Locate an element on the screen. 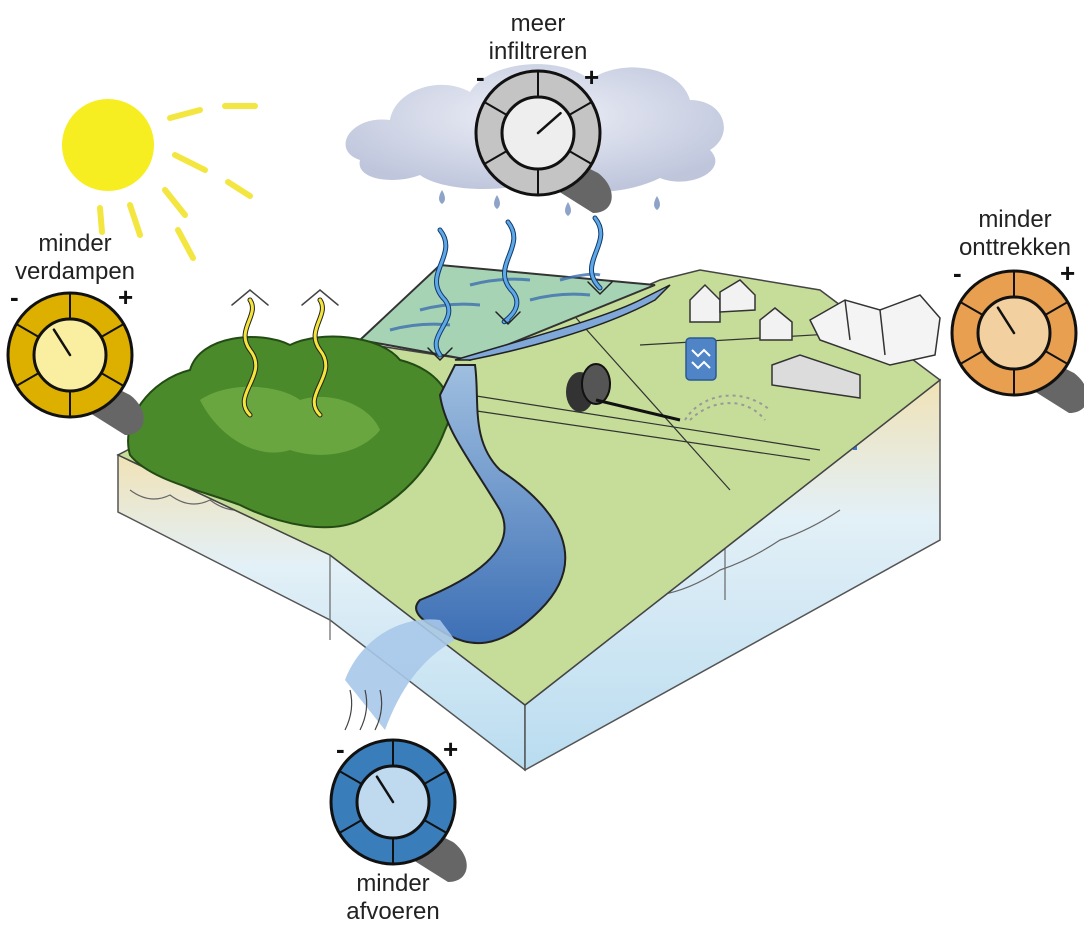 The image size is (1084, 927). afvoeren-label-line1: minder is located at coordinates (393, 883).